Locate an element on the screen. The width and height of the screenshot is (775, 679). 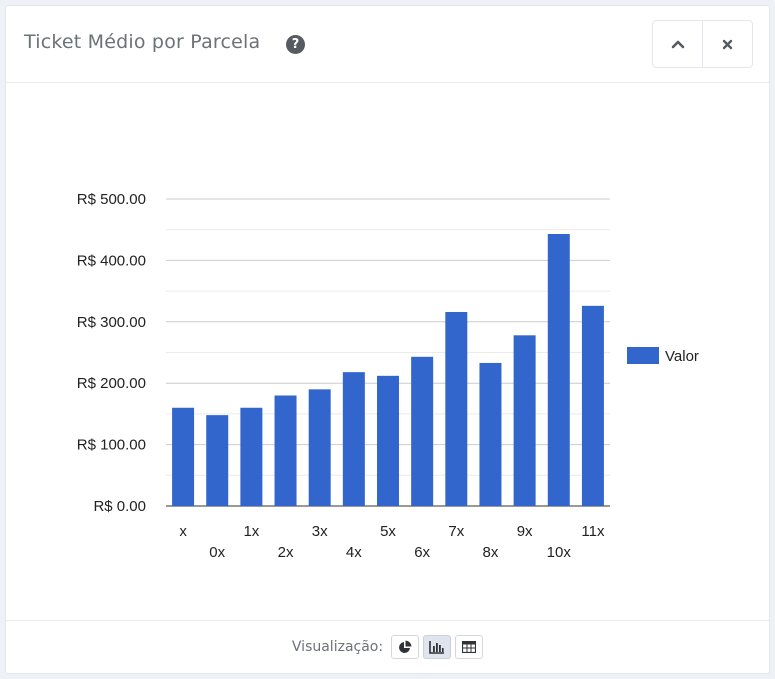
x-tick-label: 6x is located at coordinates (422, 552).